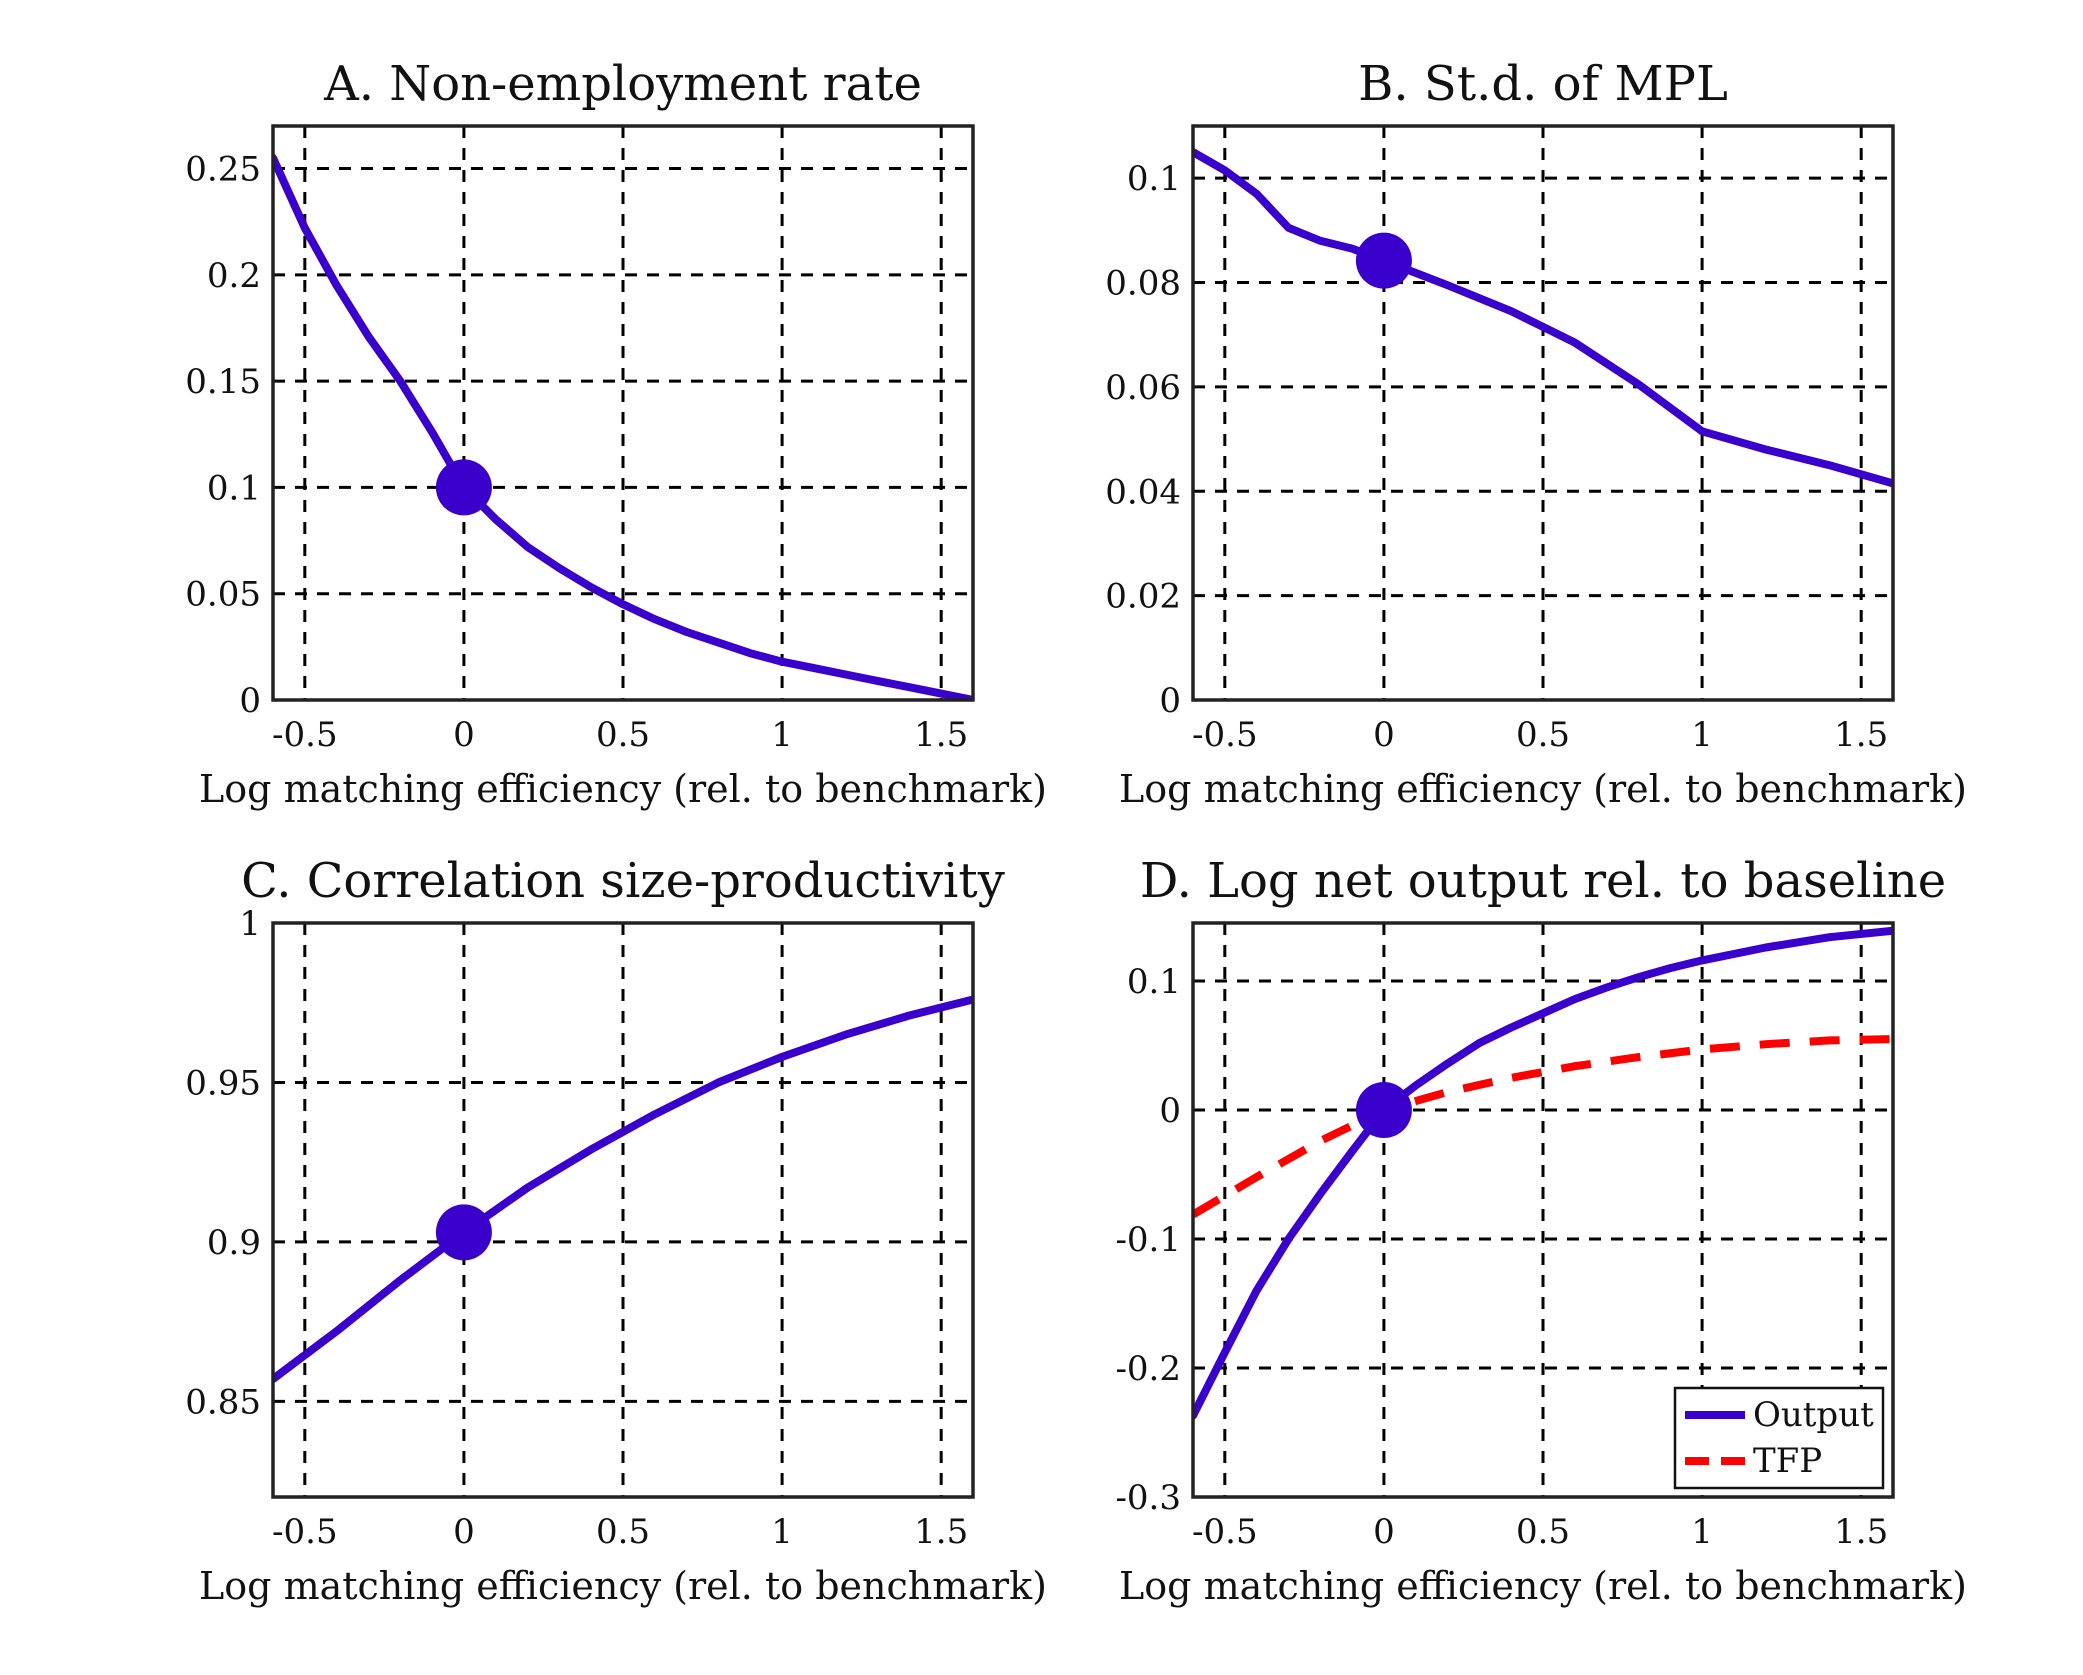 This screenshot has width=2083, height=1675. I want to click on panel-c-grid, so click(623, 1210).